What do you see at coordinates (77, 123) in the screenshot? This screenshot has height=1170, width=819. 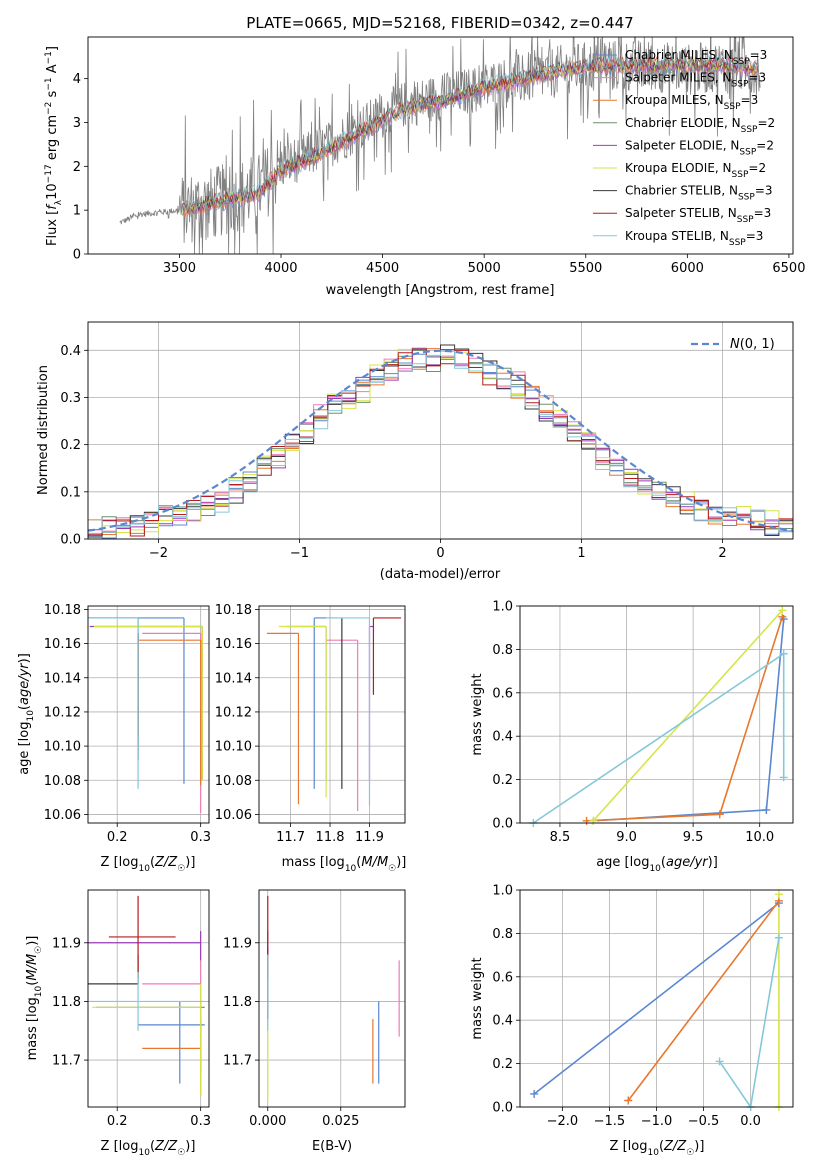 I see `y-tick-label: 3` at bounding box center [77, 123].